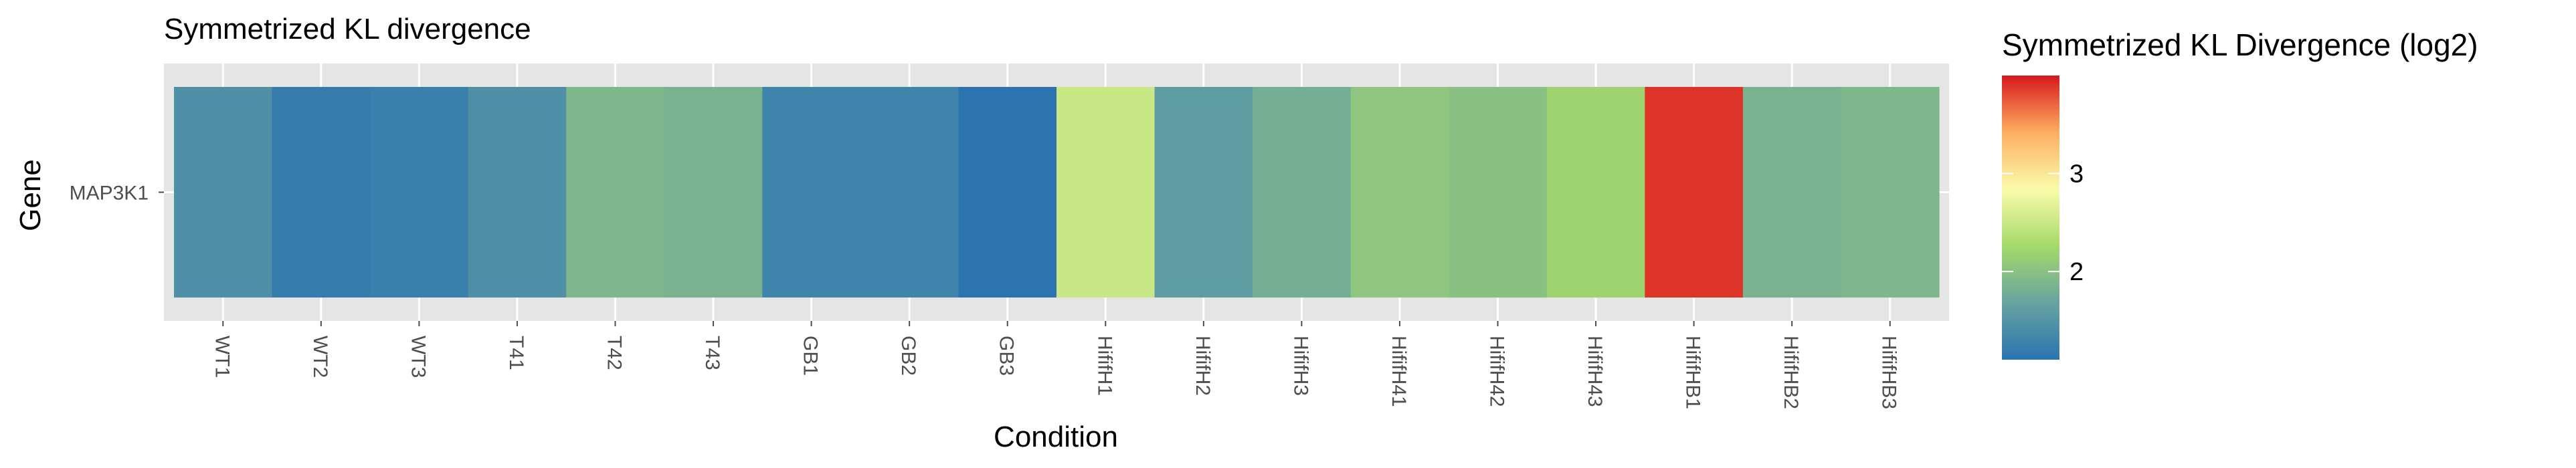 The height and width of the screenshot is (468, 2576). I want to click on legend-tick-label: 2, so click(2076, 272).